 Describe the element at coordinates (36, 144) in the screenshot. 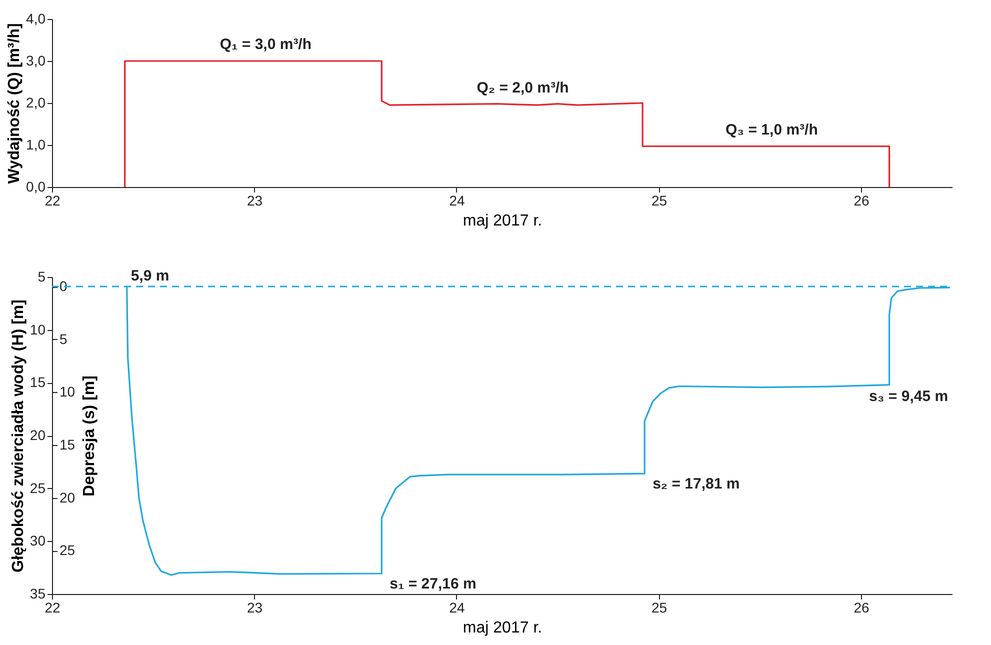

I see `y-tick-label: 1,0` at that location.